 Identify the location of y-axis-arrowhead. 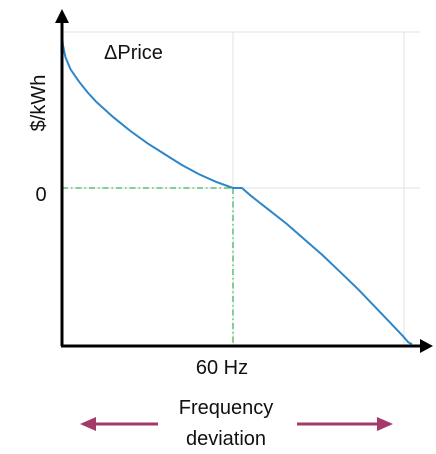
(62, 16).